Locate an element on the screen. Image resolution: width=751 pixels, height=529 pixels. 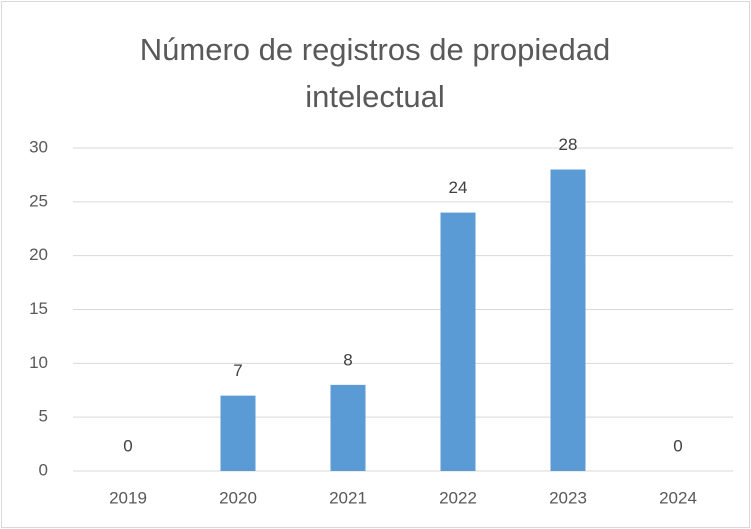
x-tick-label: 2020 is located at coordinates (238, 497).